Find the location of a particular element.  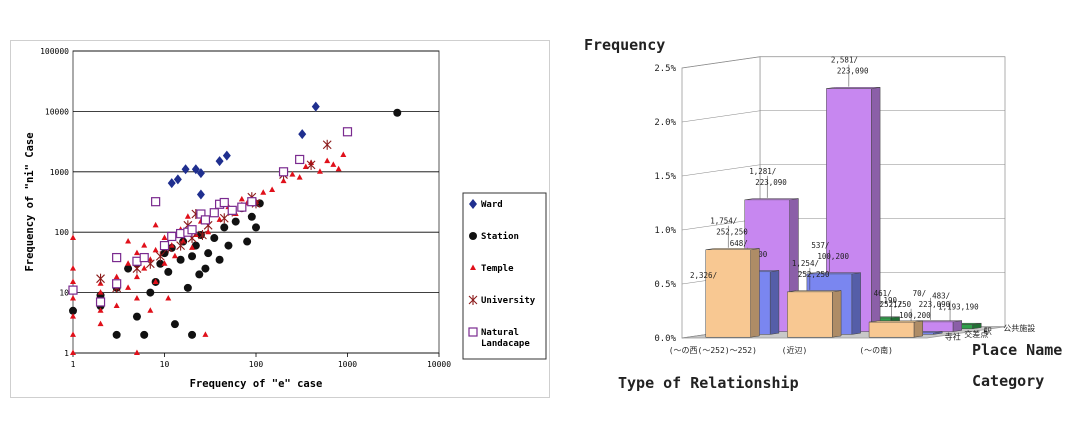

y-tick-label: 0.0% is located at coordinates (665, 339).